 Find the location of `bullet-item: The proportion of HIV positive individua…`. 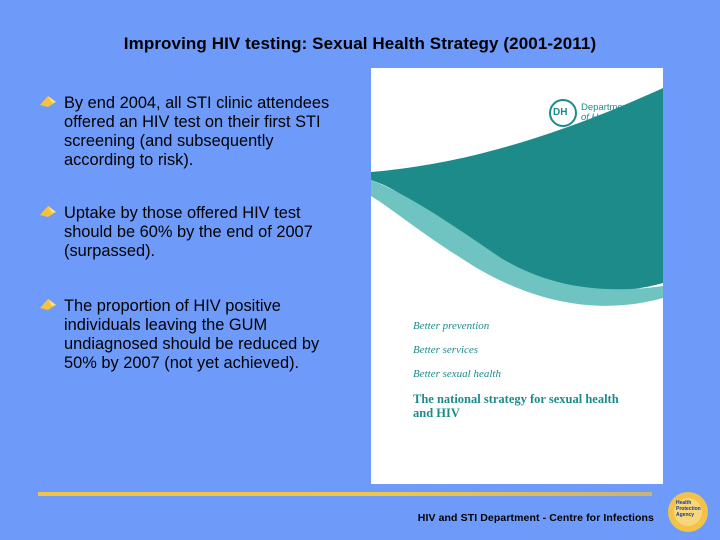

bullet-item: The proportion of HIV positive individua… is located at coordinates (186, 335).